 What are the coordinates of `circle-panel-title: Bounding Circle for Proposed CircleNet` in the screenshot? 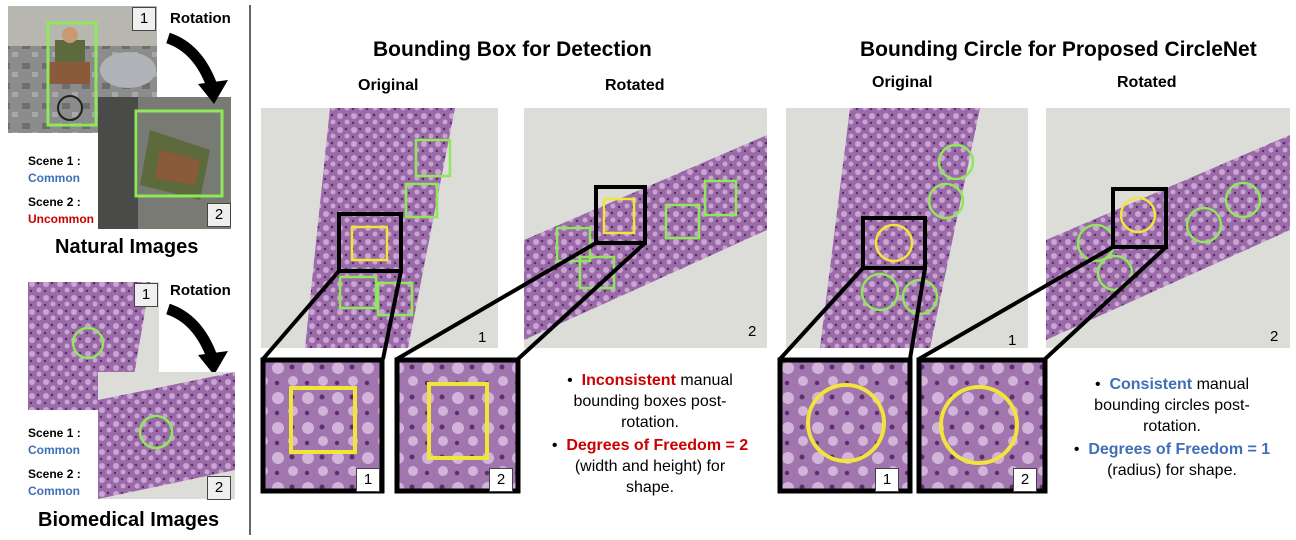 It's located at (1058, 49).